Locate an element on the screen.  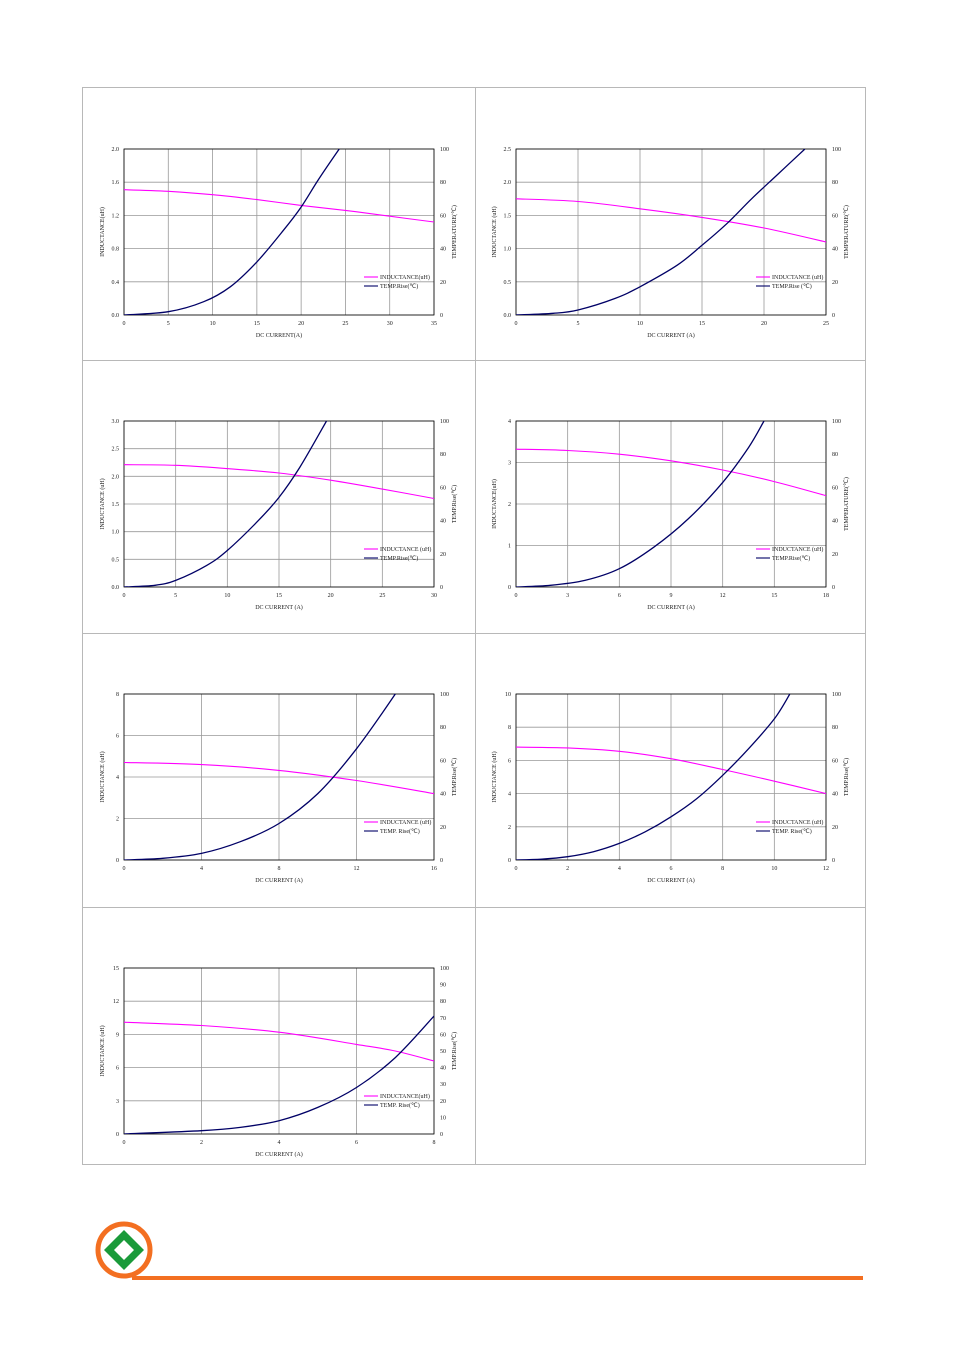
y-tick-label: 0.0 is located at coordinates (116, 316).